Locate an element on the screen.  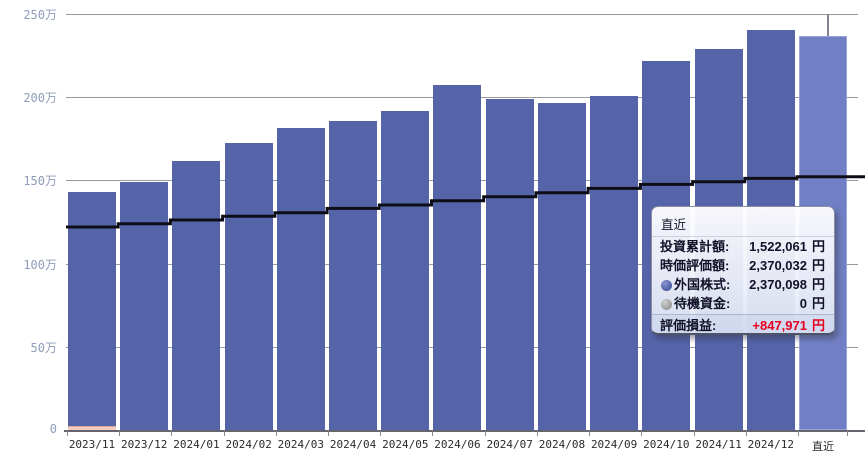
tooltip-row-value: 2,370,098 is located at coordinates (778, 284).